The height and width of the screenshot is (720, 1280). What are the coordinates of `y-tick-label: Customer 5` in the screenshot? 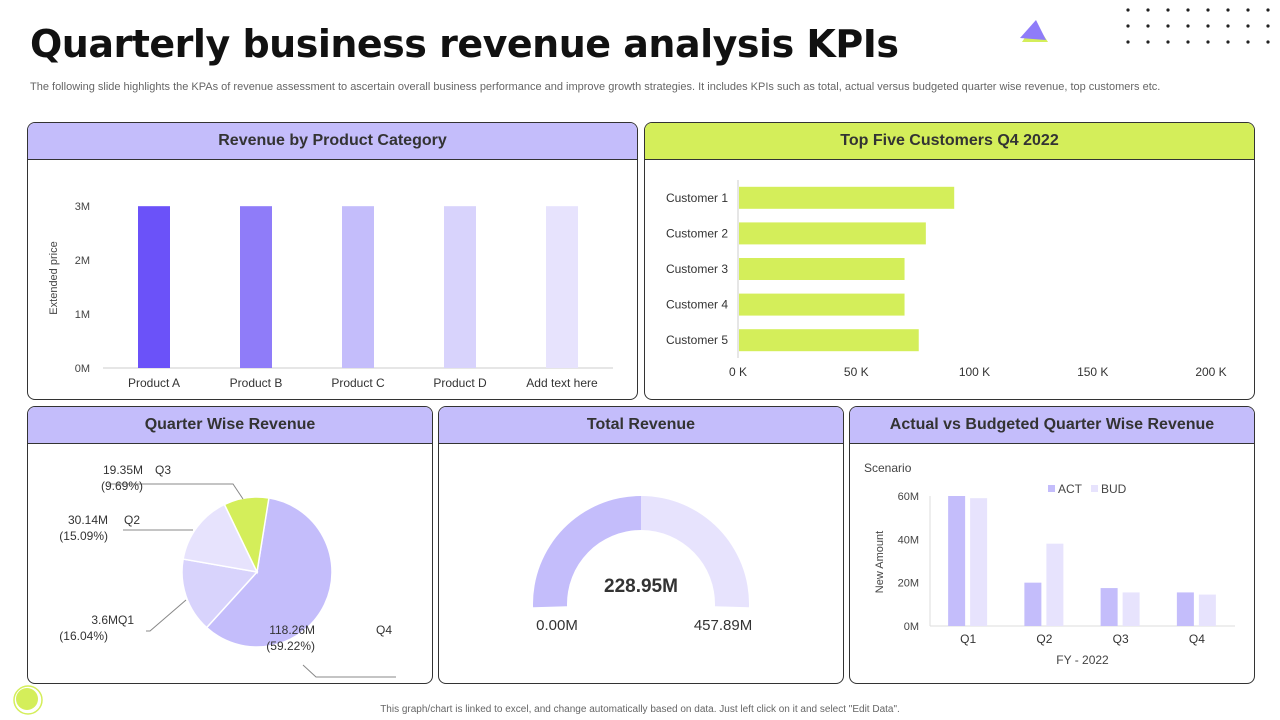 It's located at (697, 340).